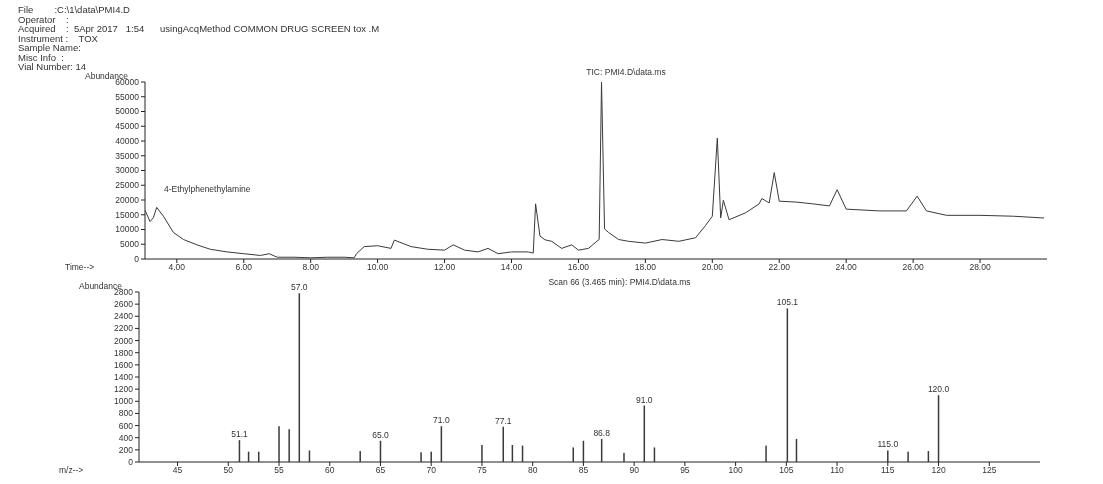 Image resolution: width=1103 pixels, height=484 pixels. Describe the element at coordinates (126, 425) in the screenshot. I see `y-tick-label: 600` at that location.